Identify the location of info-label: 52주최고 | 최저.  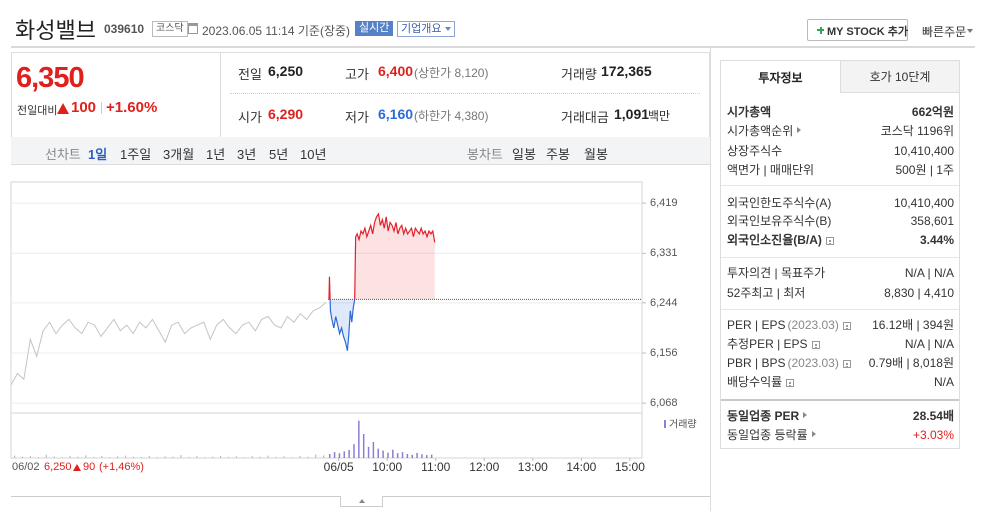
(766, 293).